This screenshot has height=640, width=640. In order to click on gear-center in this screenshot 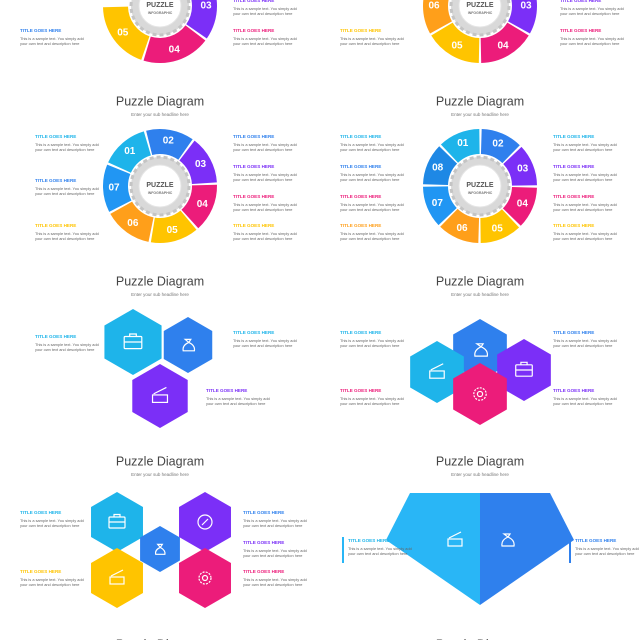, I will do `click(480, 14)`.